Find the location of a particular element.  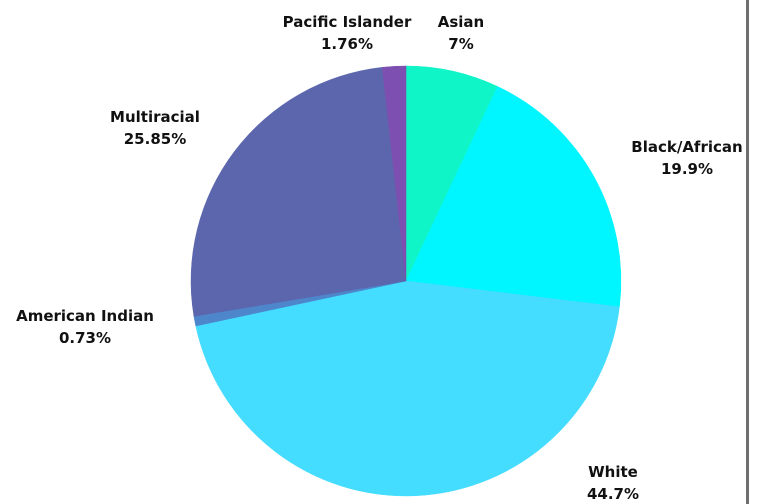

slice-label-asian: Asian is located at coordinates (461, 22).